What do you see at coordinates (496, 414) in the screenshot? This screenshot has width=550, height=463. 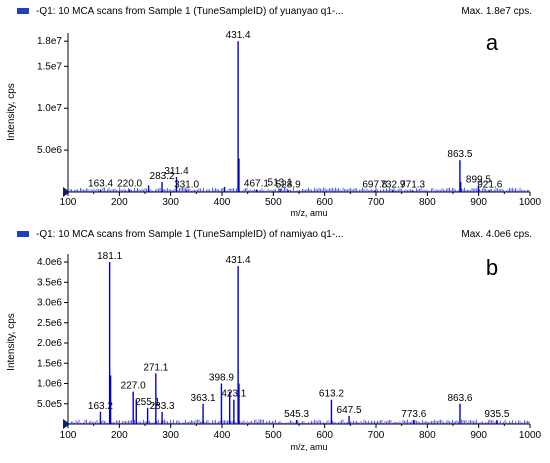 I see `panel-b-peak-label: 935.5` at bounding box center [496, 414].